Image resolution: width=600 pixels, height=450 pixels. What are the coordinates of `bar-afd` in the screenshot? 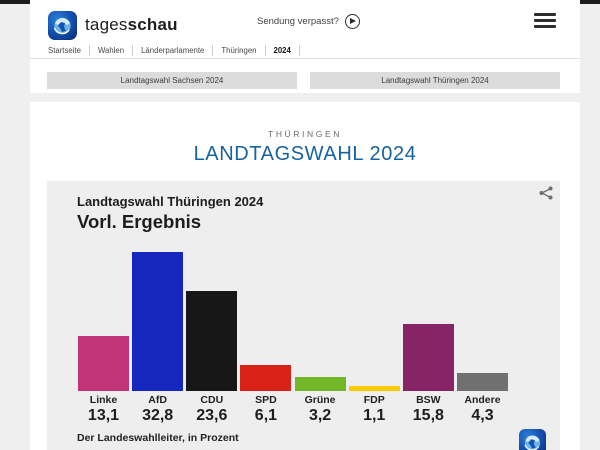 It's located at (158, 321).